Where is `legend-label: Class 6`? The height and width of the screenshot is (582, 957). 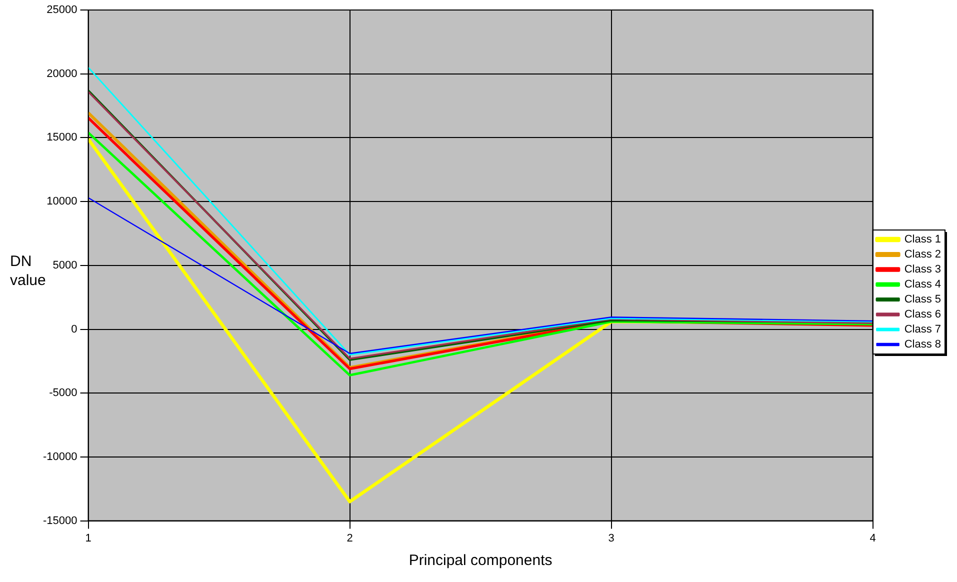 legend-label: Class 6 is located at coordinates (923, 314).